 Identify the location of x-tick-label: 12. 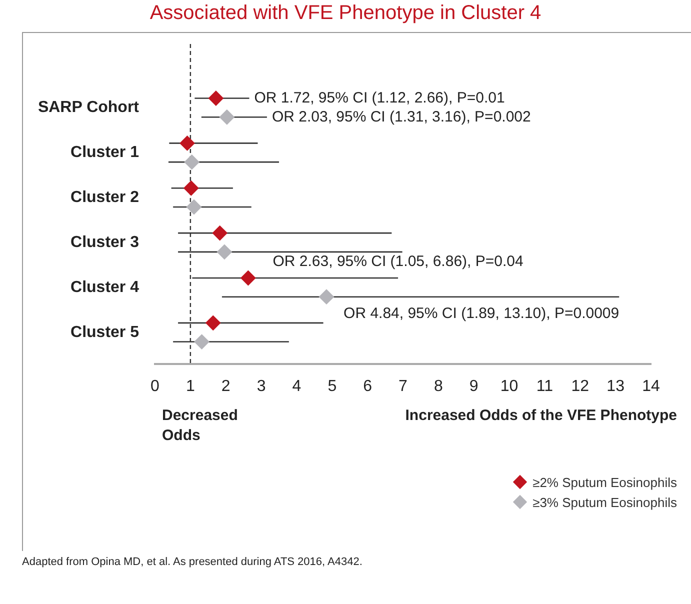
(580, 386).